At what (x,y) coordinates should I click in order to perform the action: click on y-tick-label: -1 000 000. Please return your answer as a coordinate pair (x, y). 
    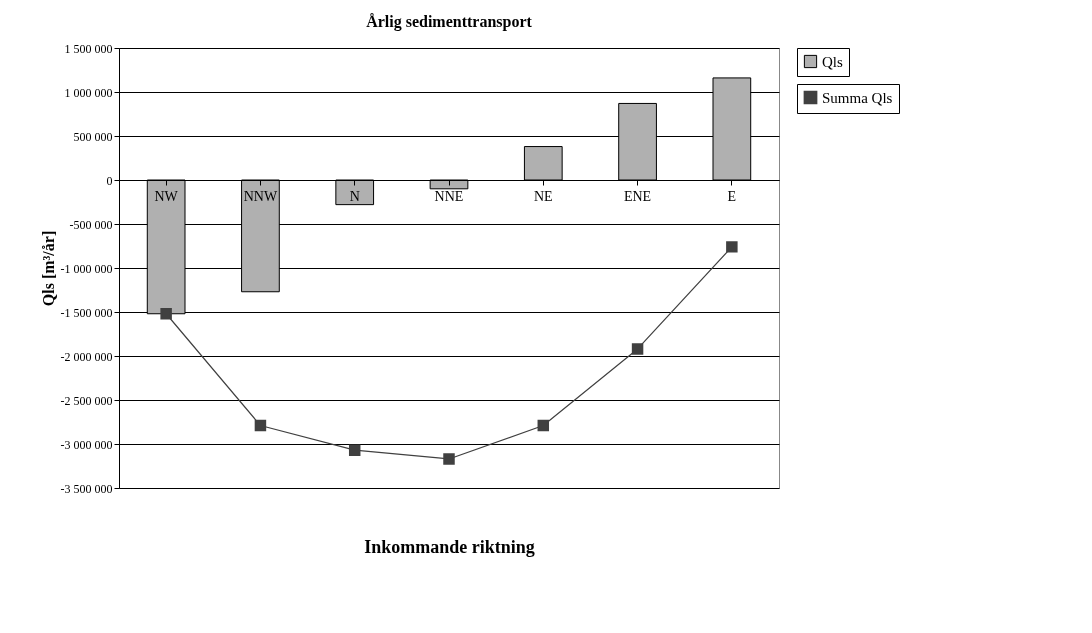
    Looking at the image, I should click on (86, 268).